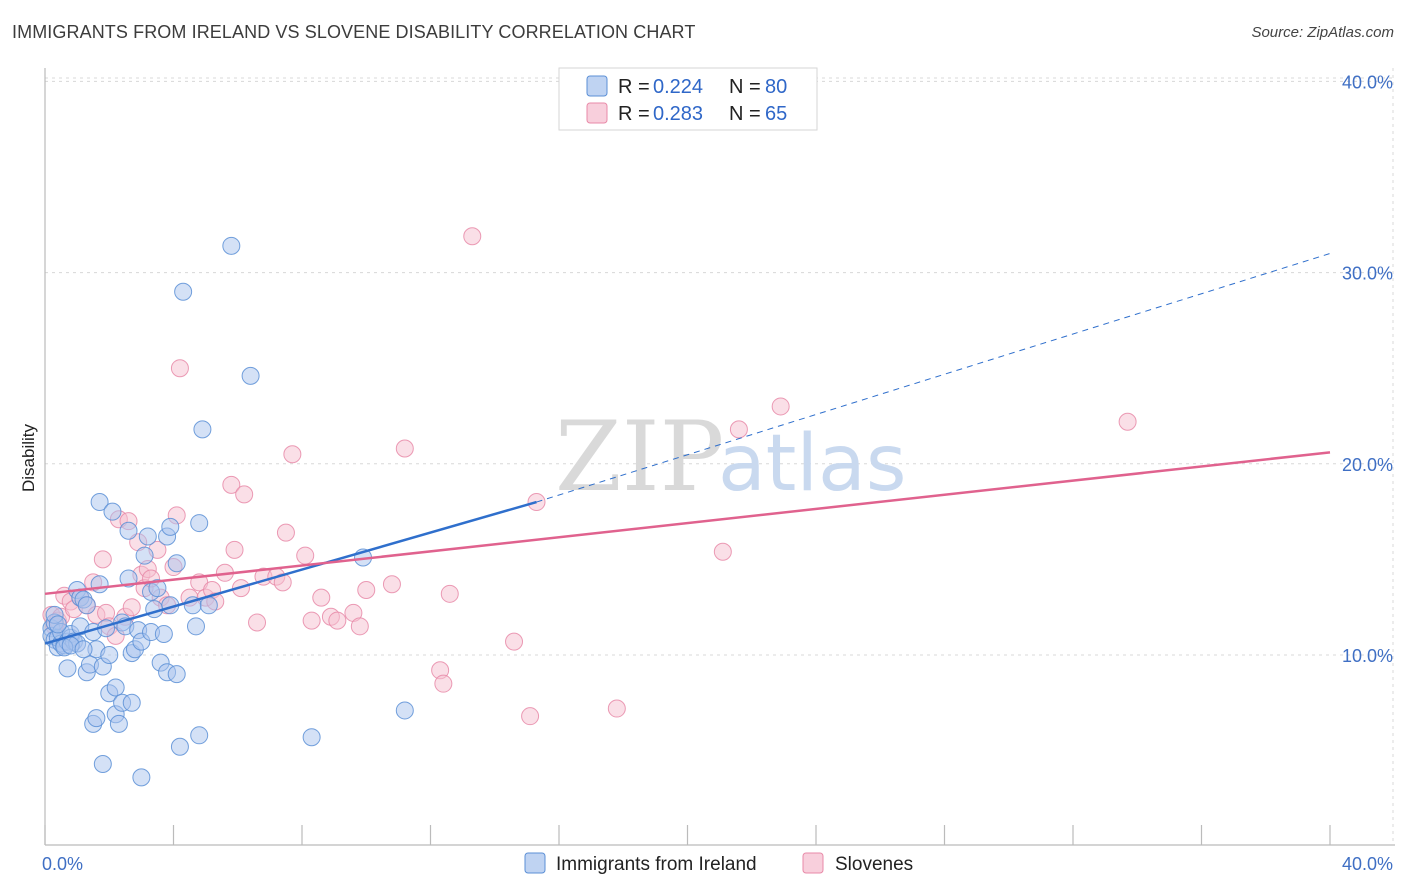  Describe the element at coordinates (678, 114) in the screenshot. I see `legend-r-value: 0.283` at that location.